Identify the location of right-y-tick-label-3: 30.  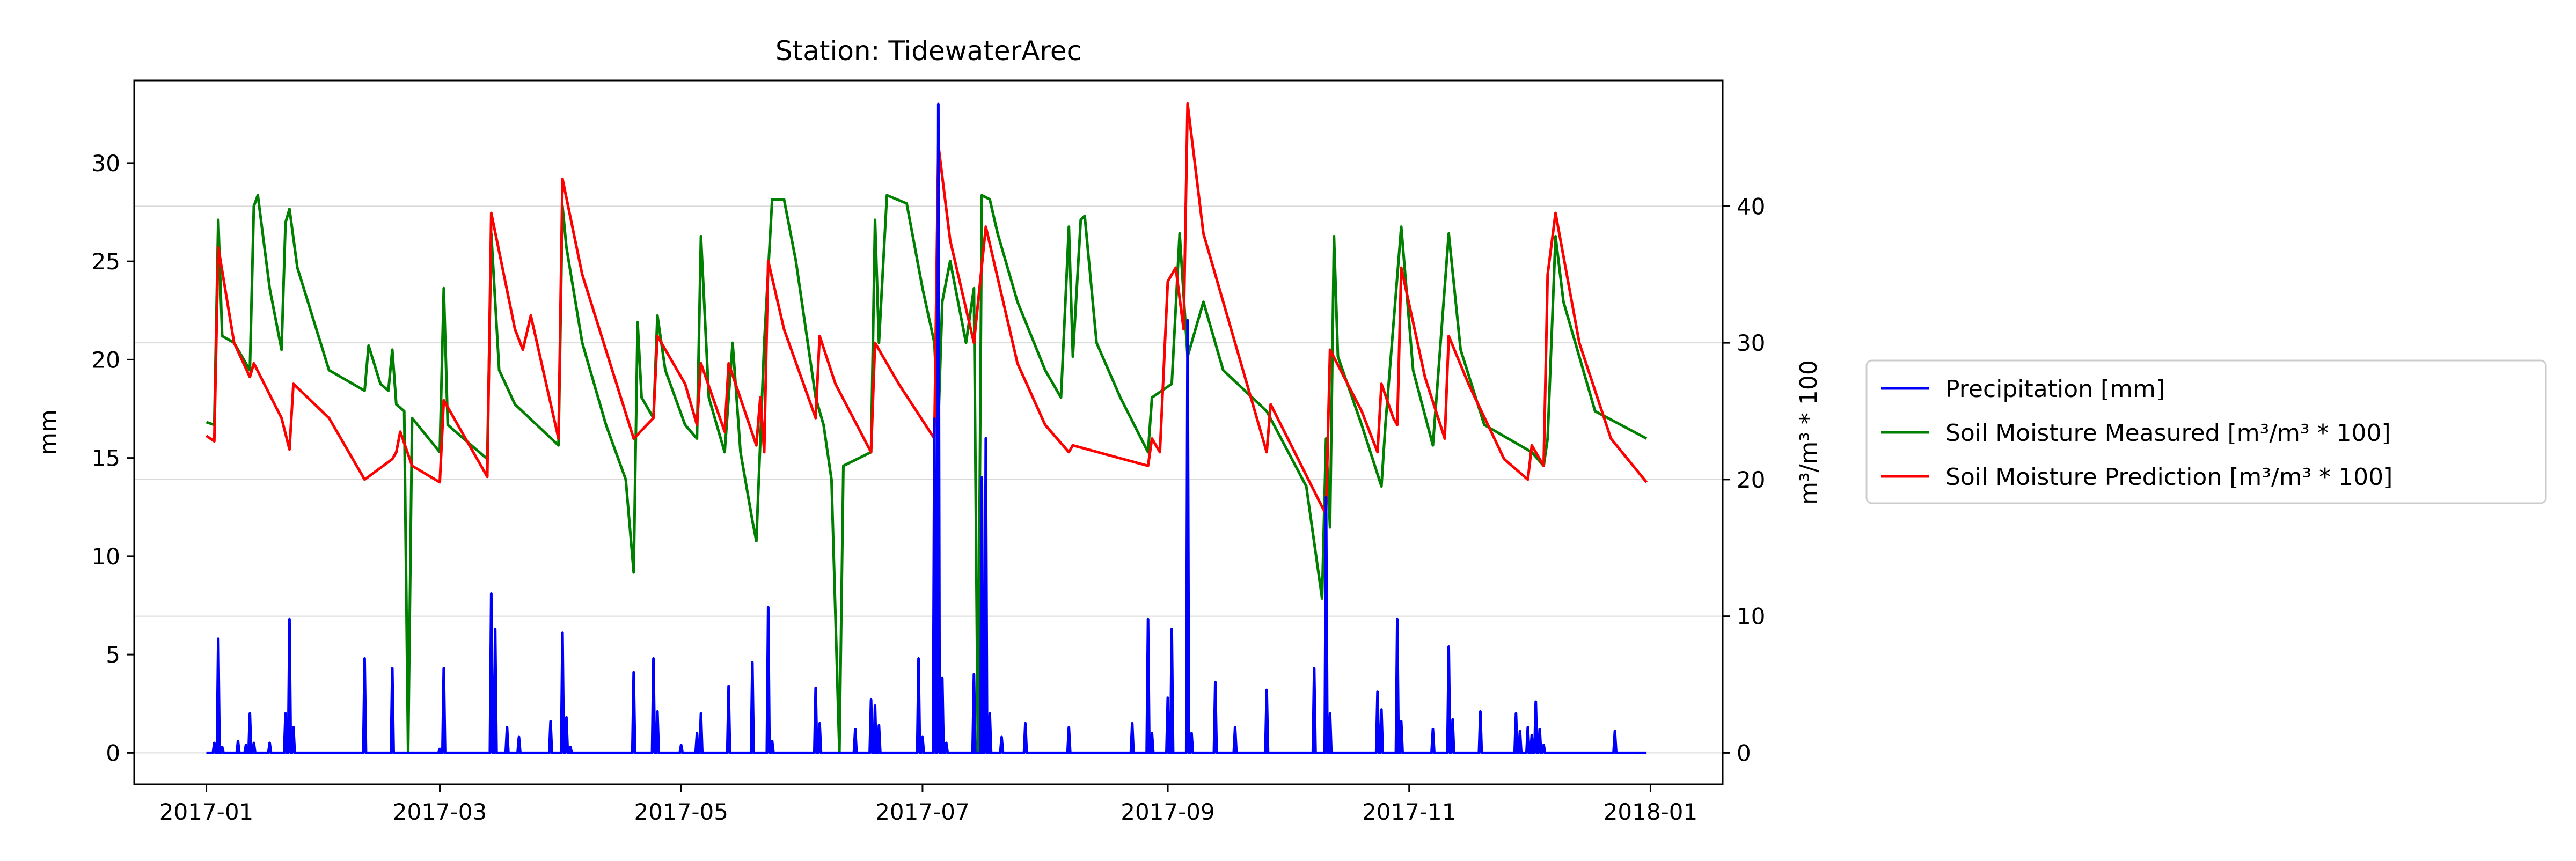
(1751, 343).